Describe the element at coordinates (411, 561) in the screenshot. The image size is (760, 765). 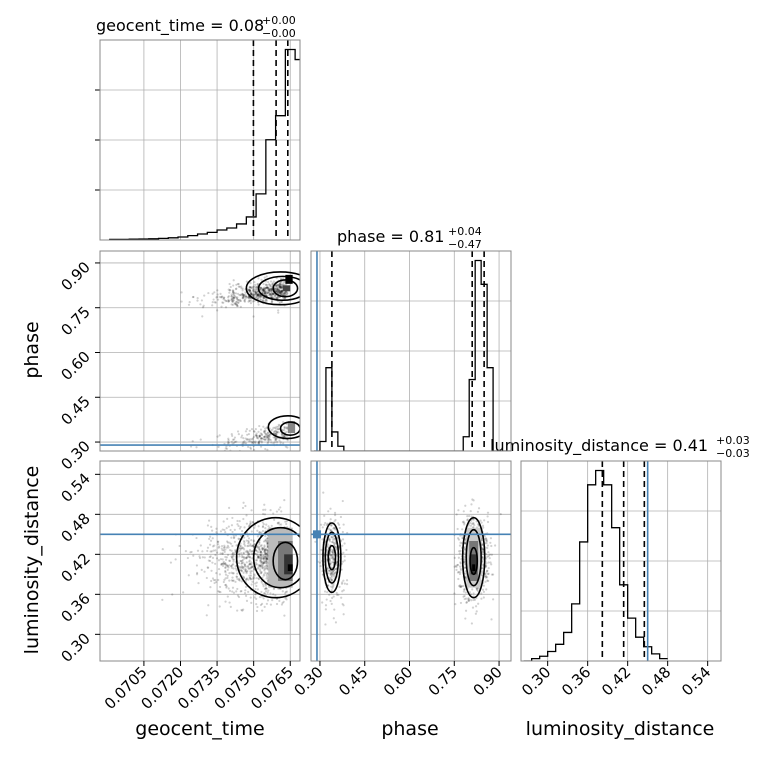
I see `panel-content` at that location.